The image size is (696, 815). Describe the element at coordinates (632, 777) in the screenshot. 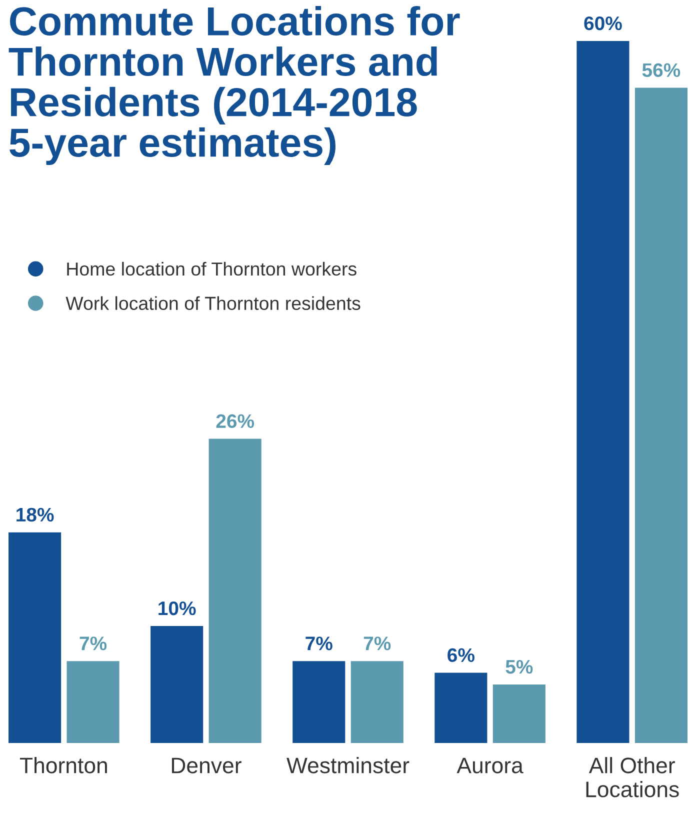

I see `x-tick-label: All Other Locations` at that location.